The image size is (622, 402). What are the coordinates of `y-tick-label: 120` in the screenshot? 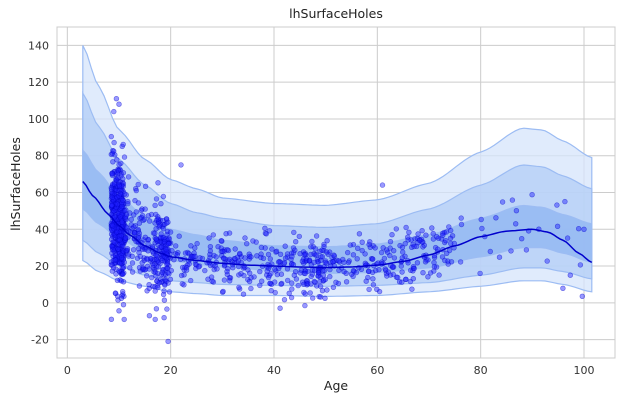 It's located at (38, 82).